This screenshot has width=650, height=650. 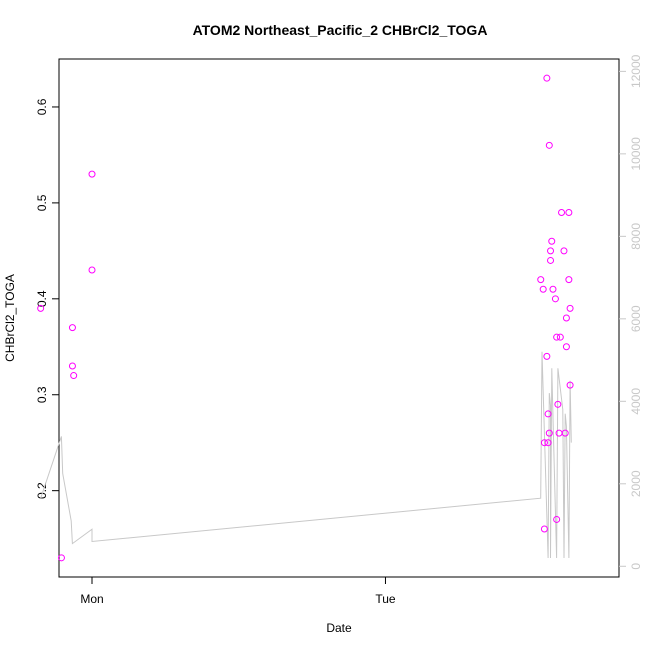 What do you see at coordinates (636, 71) in the screenshot?
I see `y2-tick-label: 12000` at bounding box center [636, 71].